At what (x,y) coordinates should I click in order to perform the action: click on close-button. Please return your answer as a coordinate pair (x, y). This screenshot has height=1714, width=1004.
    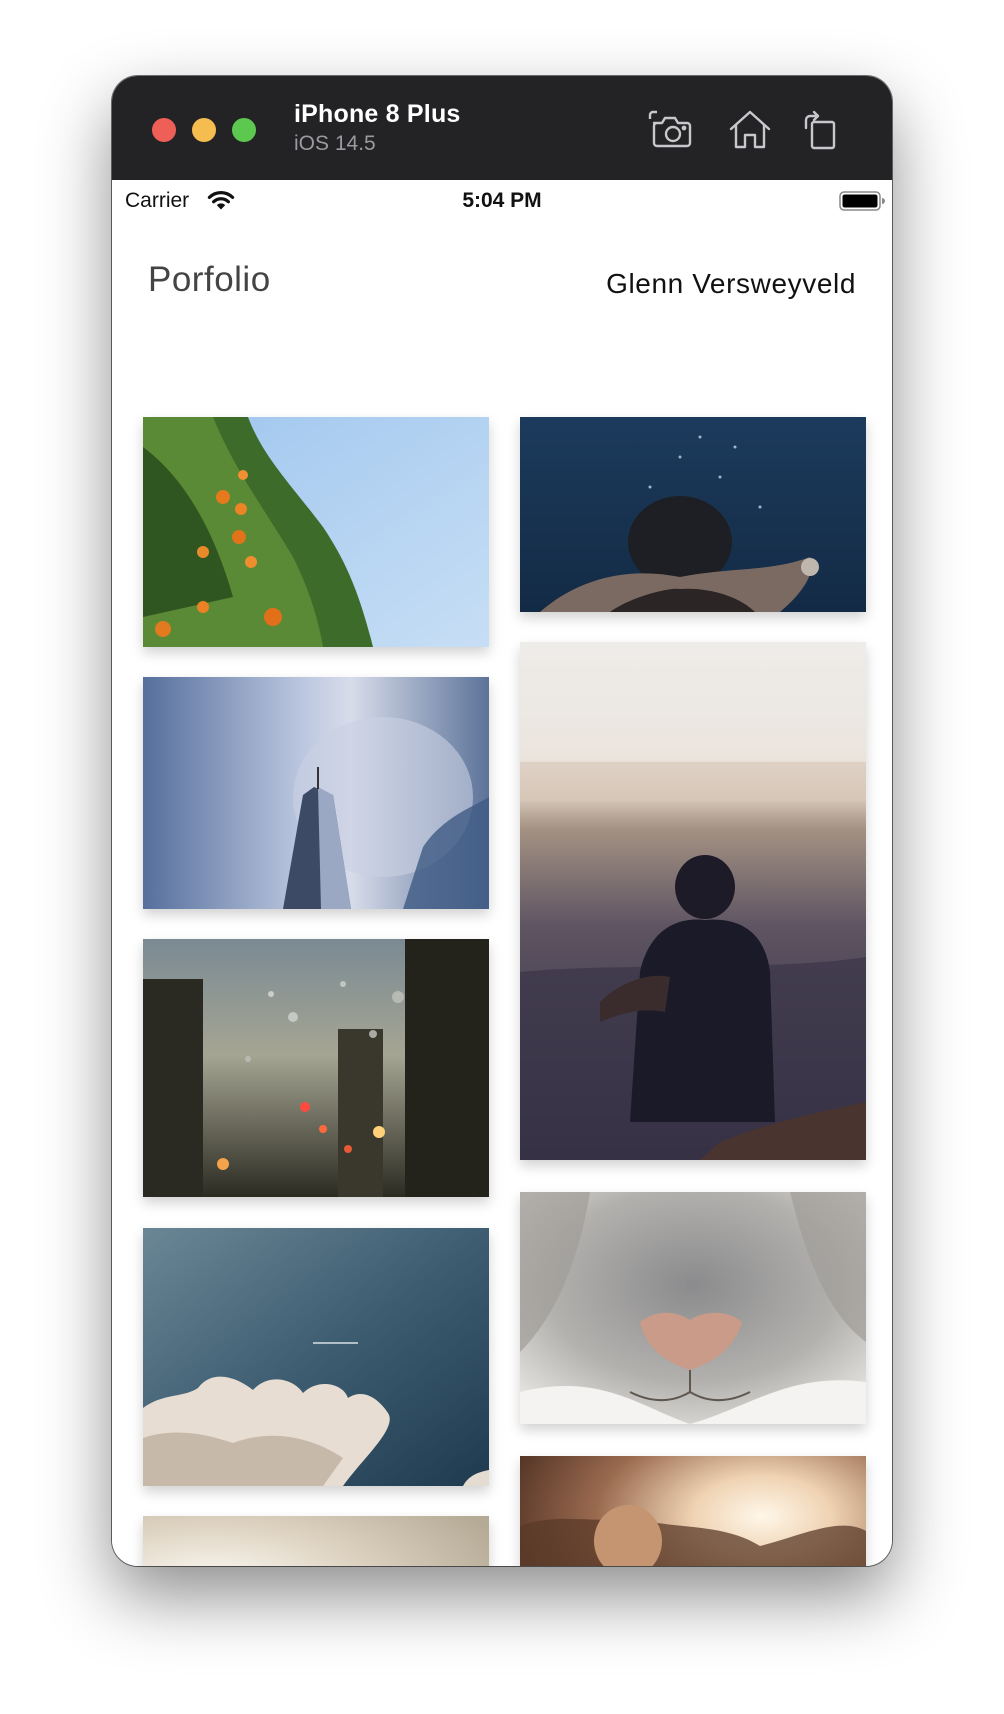
    Looking at the image, I should click on (164, 130).